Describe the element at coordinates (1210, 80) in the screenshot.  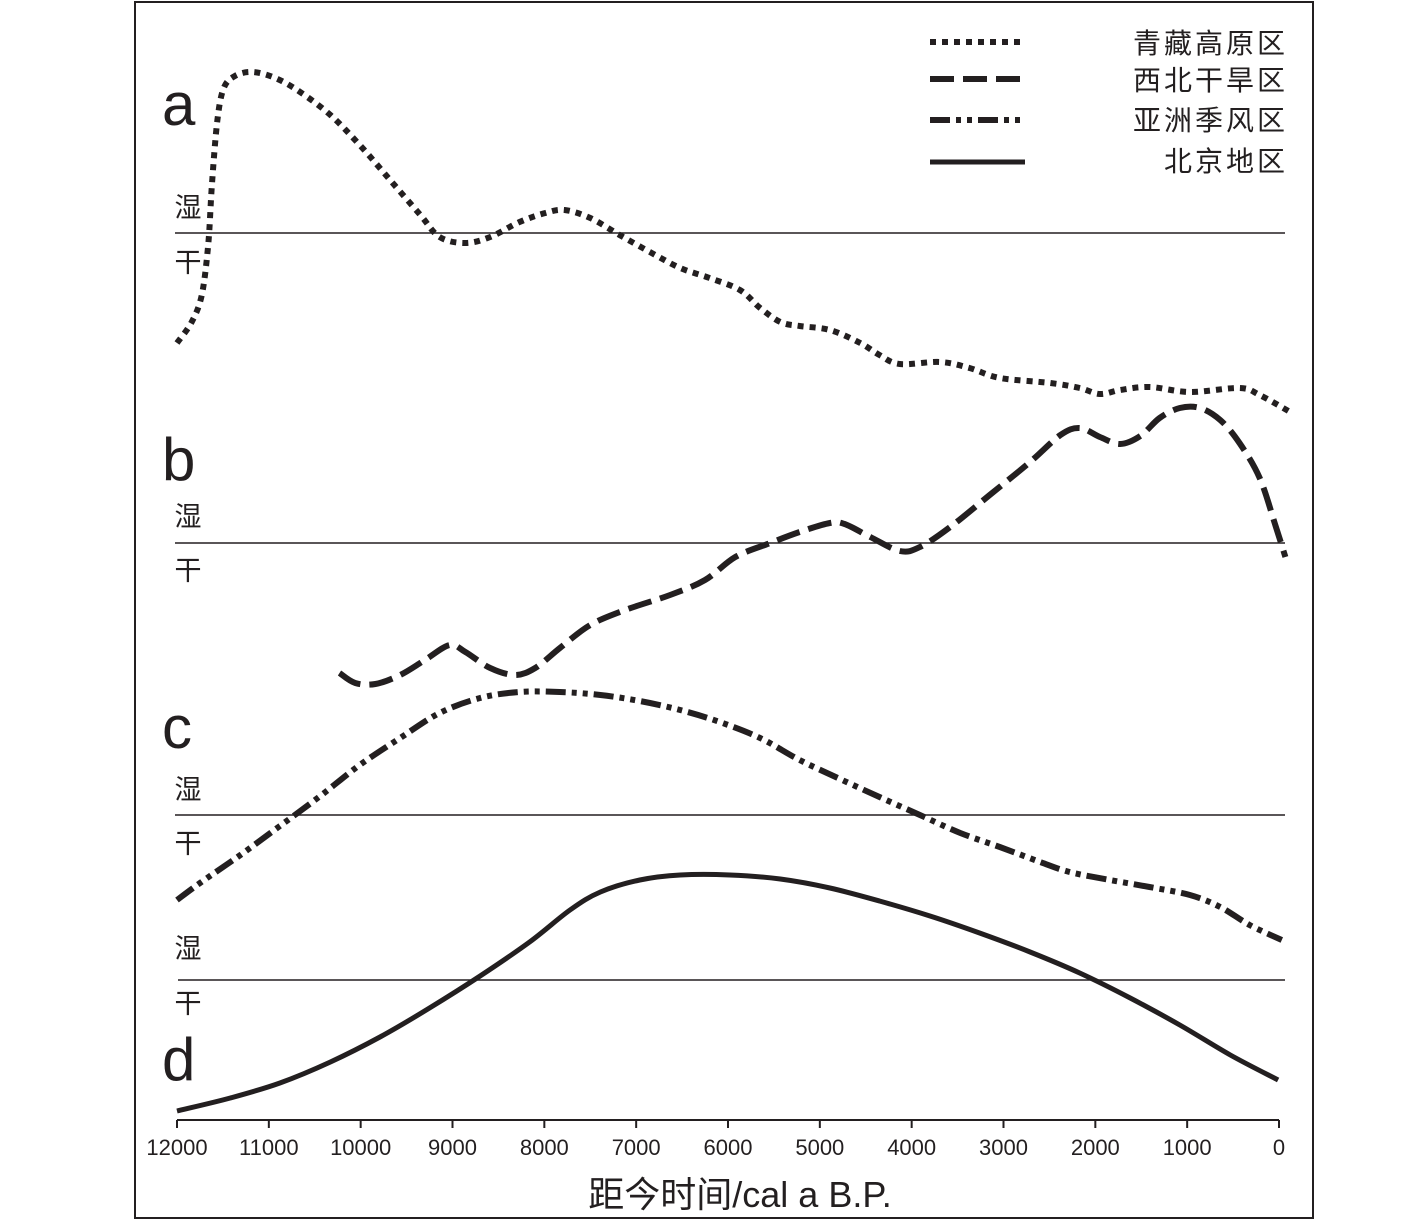
I see `legend-label-b: 西北干旱区` at that location.